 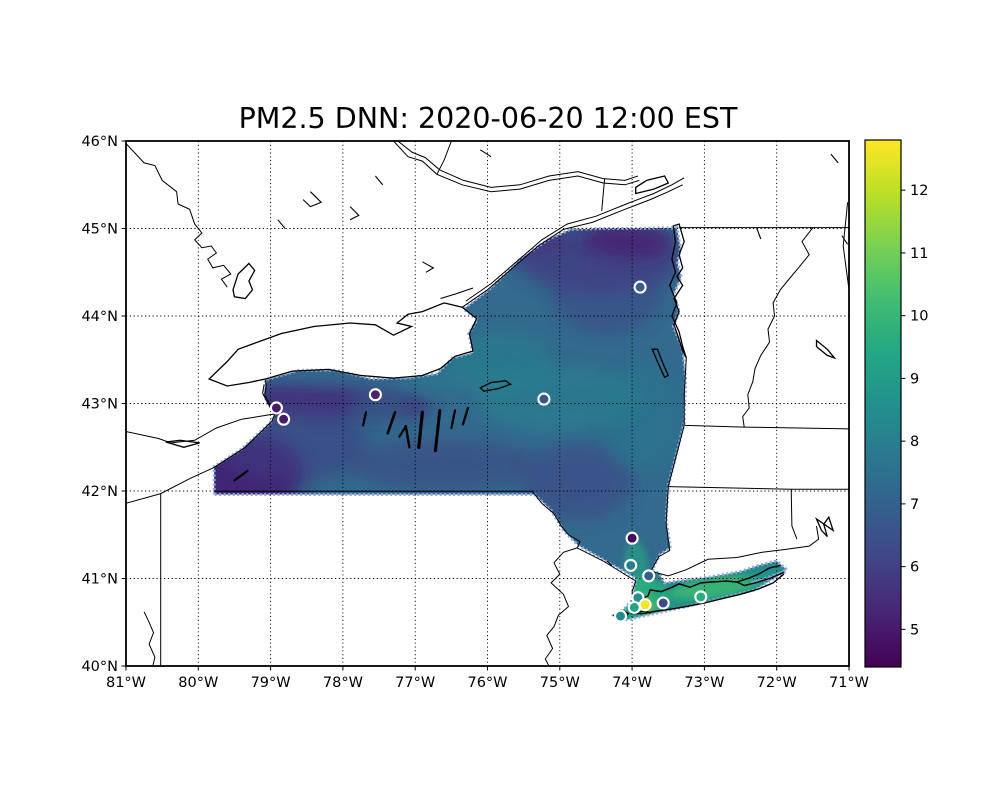 I want to click on x-tick-label: 72°W, so click(x=777, y=683).